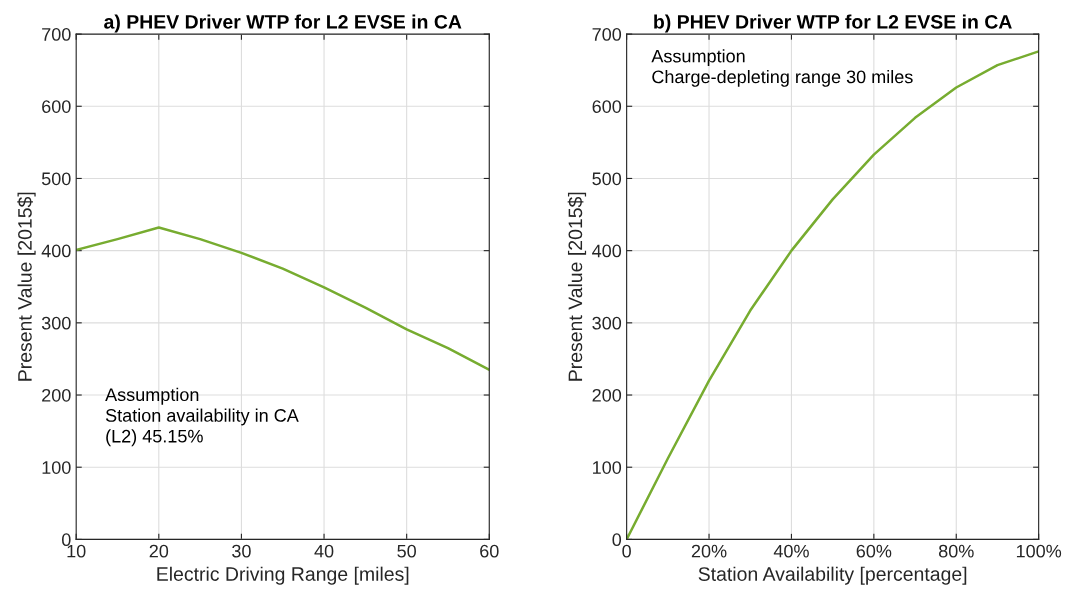 This screenshot has width=1073, height=598. Describe the element at coordinates (874, 551) in the screenshot. I see `x-tick-label: 60%` at that location.